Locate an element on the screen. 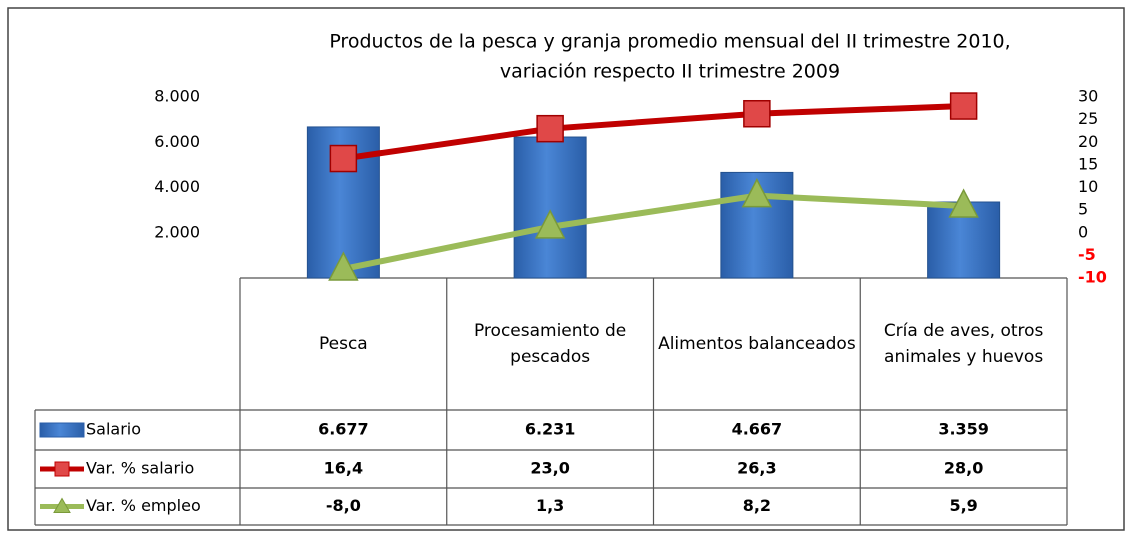  legend-key is located at coordinates (62, 430).